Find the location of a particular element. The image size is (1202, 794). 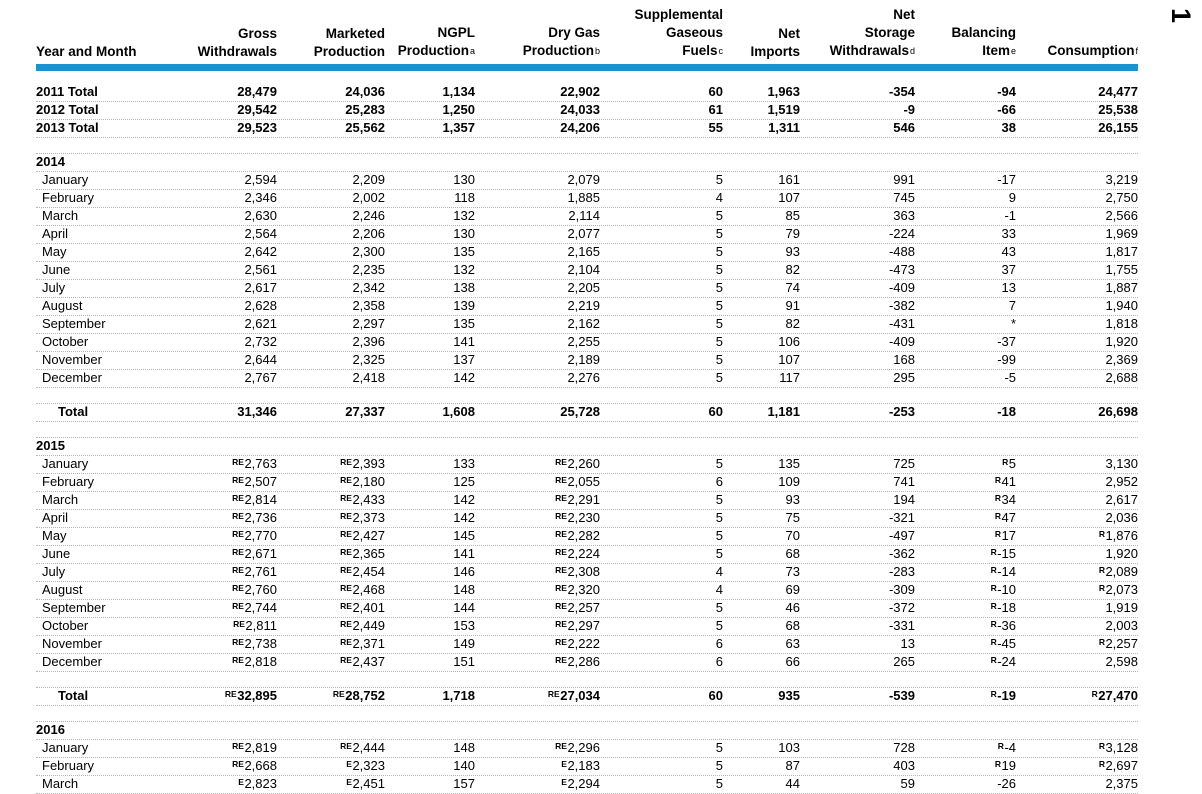

column-header: Net Storage Withdrawalsd is located at coordinates (872, 32).